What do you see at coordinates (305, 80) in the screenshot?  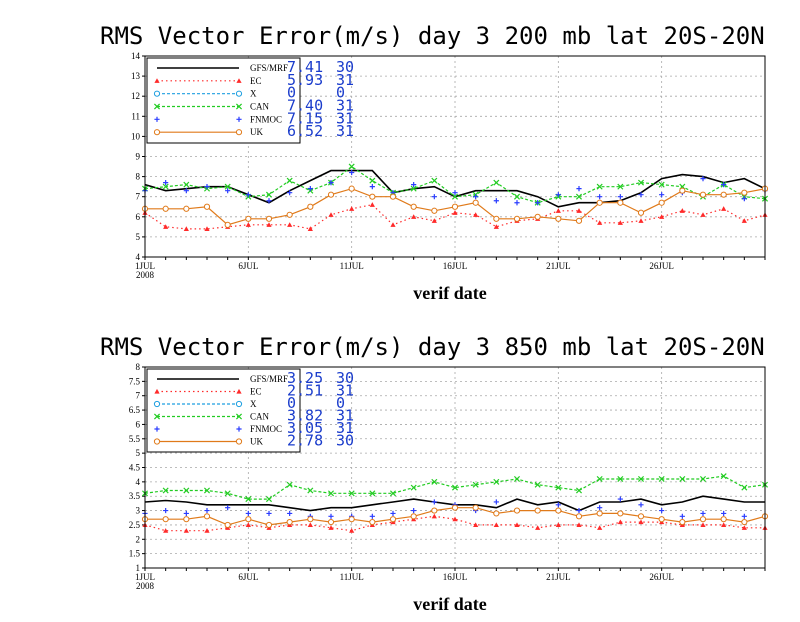 I see `legend-stat-mean: 5.93` at bounding box center [305, 80].